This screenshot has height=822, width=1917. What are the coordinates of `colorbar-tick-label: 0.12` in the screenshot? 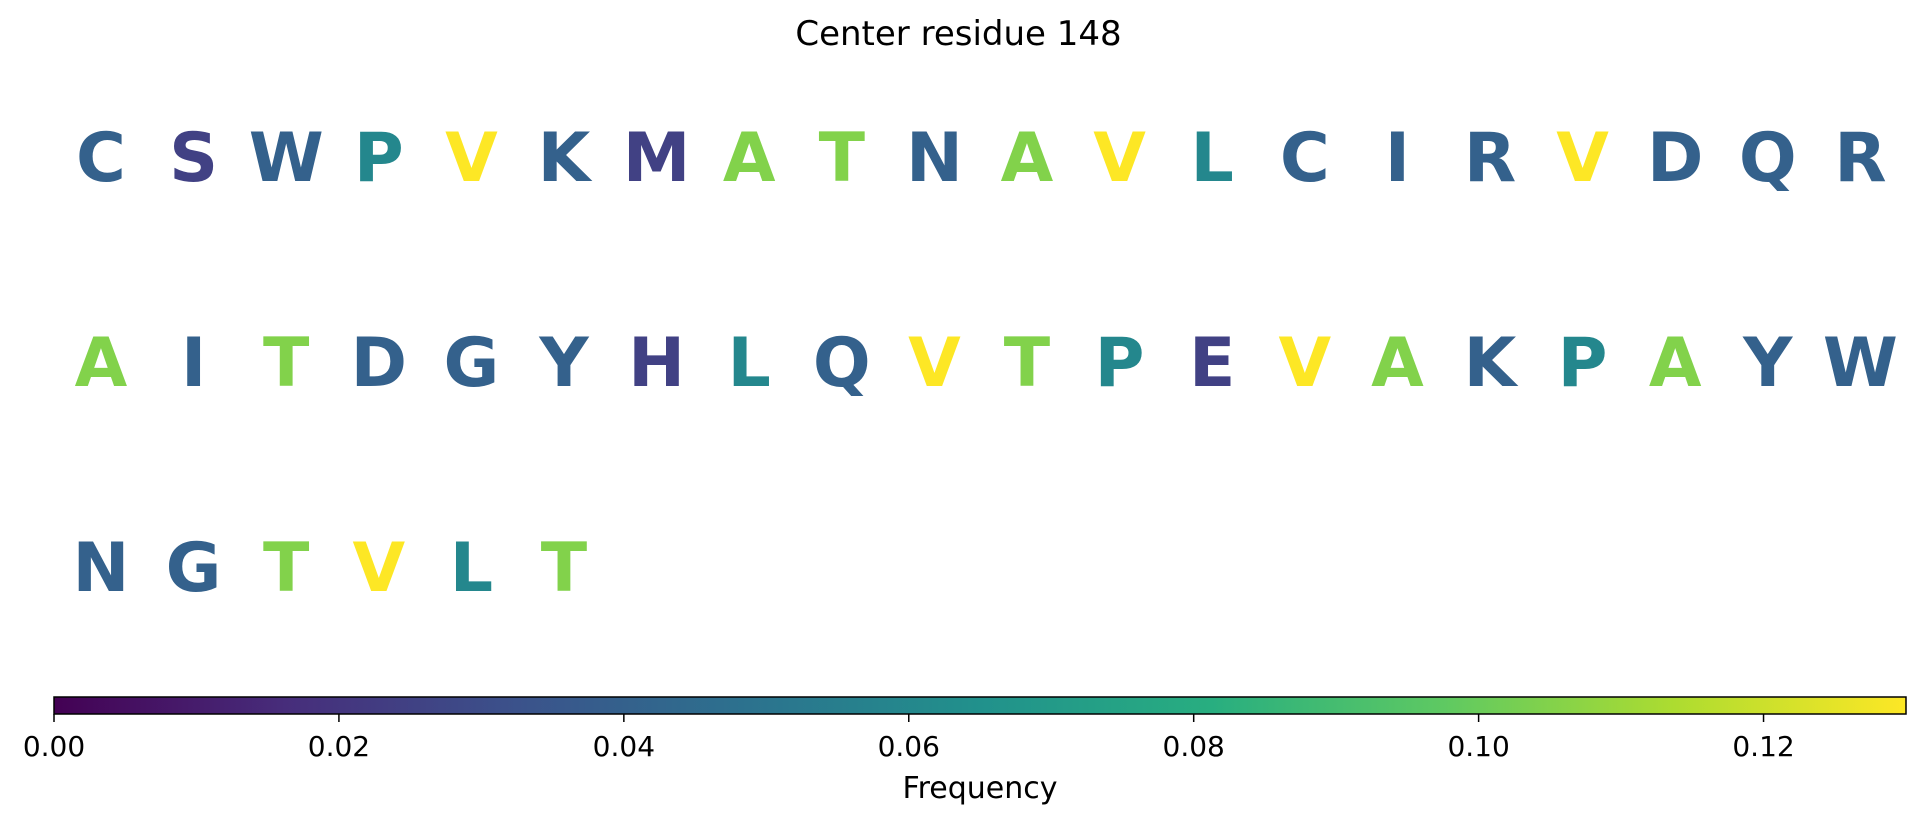 It's located at (1763, 746).